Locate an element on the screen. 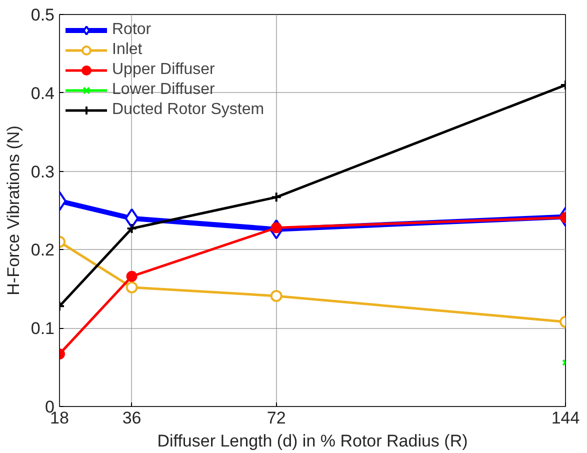  x-tick-label: 144 is located at coordinates (565, 418).